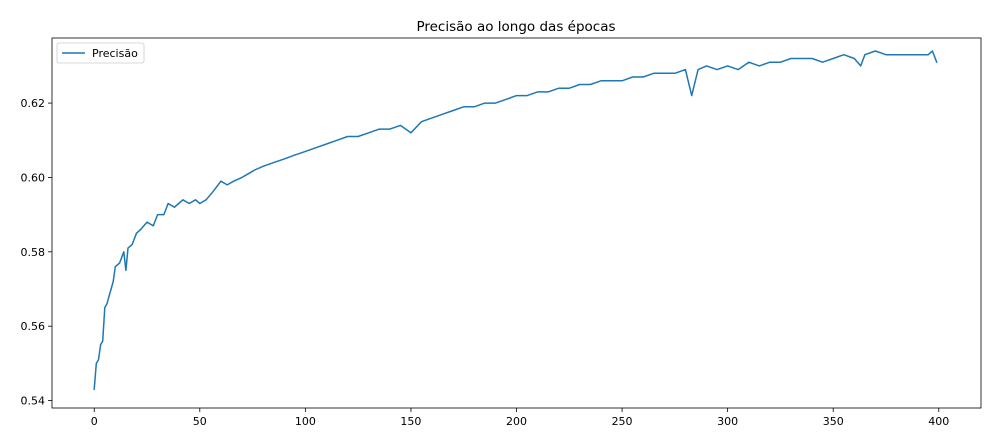 This screenshot has width=1008, height=446. Describe the element at coordinates (33, 177) in the screenshot. I see `y-tick-label: 0.60` at that location.